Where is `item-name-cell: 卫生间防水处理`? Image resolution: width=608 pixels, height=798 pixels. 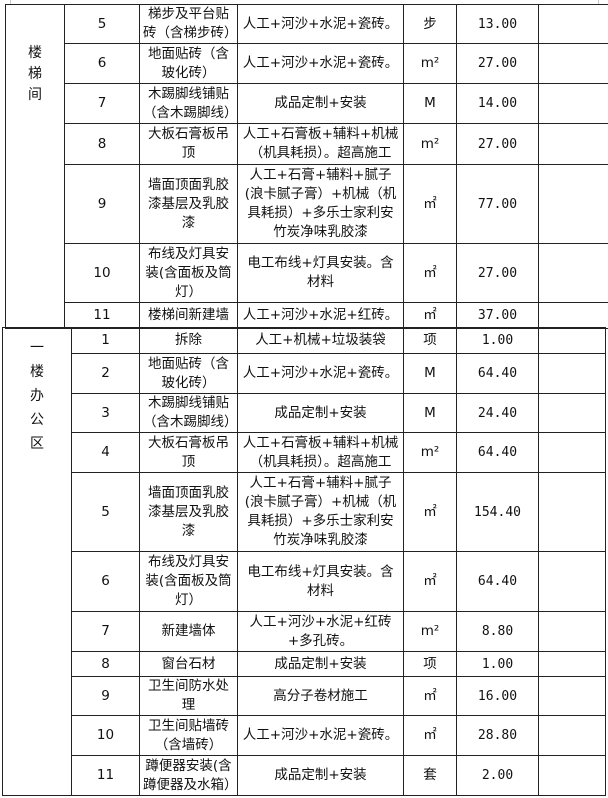
item-name-cell: 卫生间防水处理 is located at coordinates (188, 696).